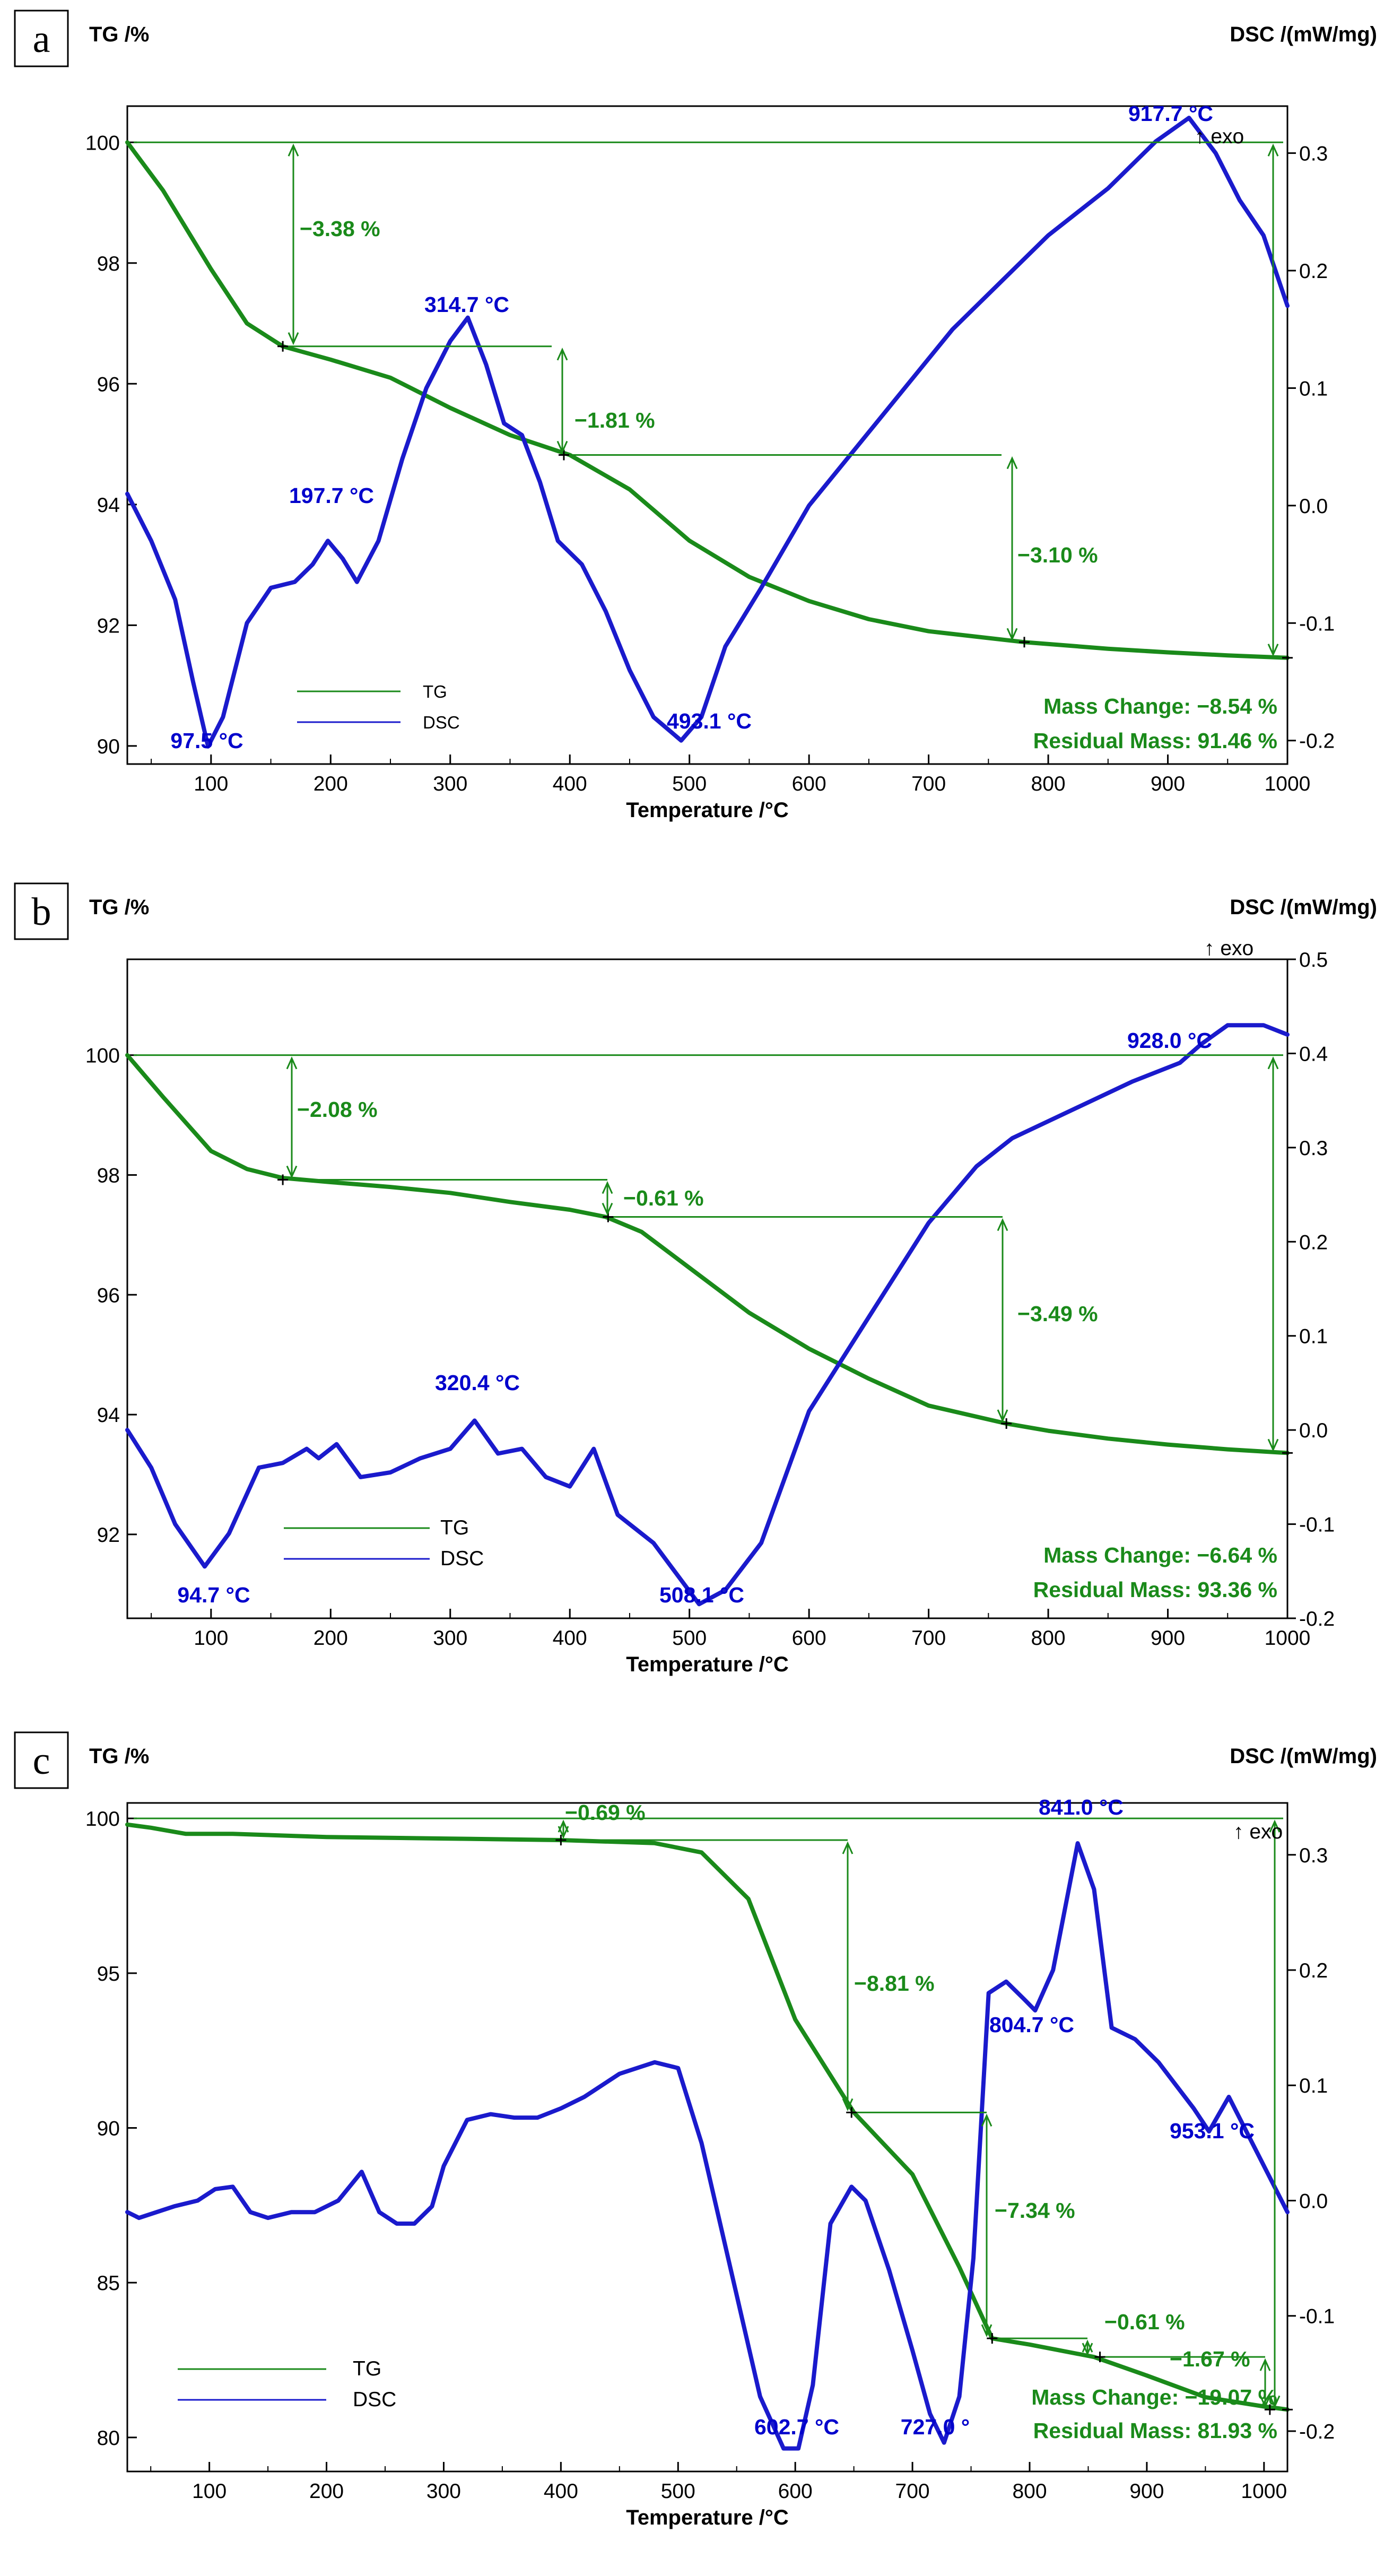 Image resolution: width=1393 pixels, height=2576 pixels. I want to click on mass-loss-label: −1.67 %, so click(1210, 2359).